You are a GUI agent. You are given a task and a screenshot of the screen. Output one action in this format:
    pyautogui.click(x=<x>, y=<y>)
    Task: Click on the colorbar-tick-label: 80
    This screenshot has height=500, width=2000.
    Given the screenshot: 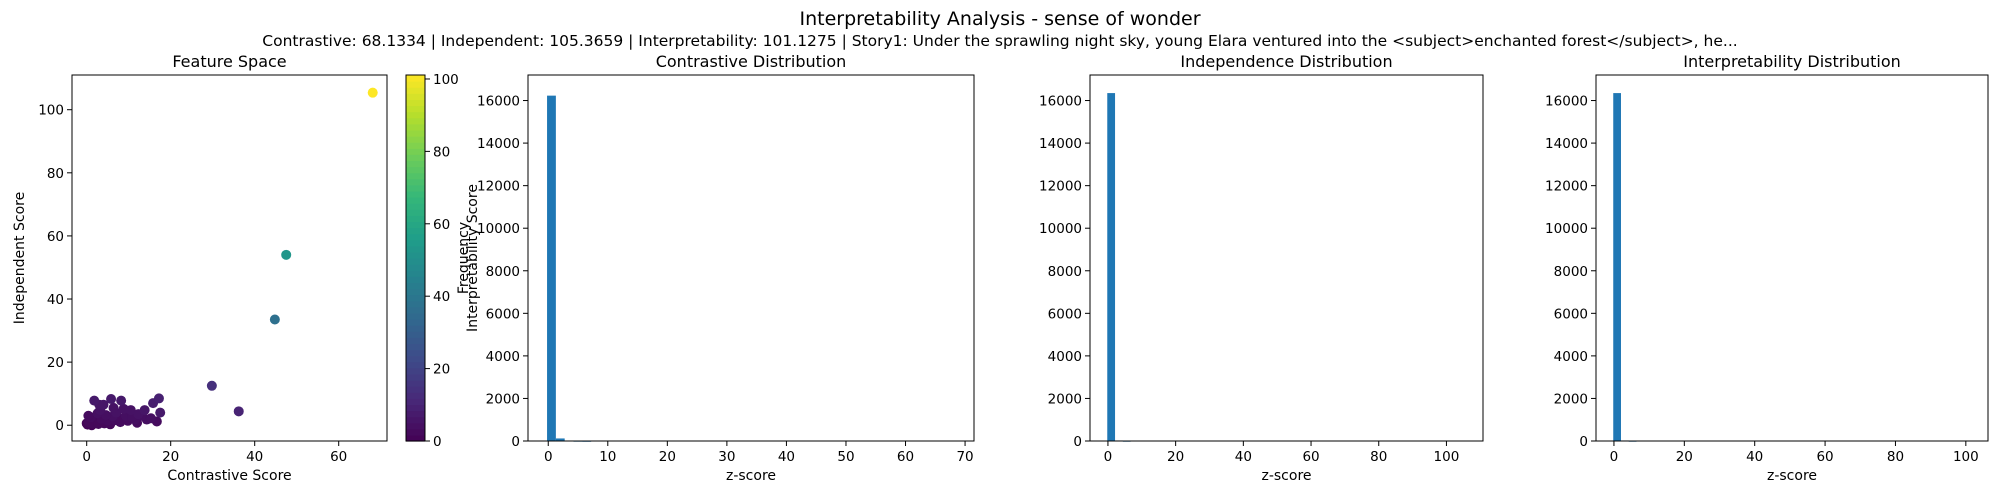 What is the action you would take?
    pyautogui.click(x=441, y=152)
    